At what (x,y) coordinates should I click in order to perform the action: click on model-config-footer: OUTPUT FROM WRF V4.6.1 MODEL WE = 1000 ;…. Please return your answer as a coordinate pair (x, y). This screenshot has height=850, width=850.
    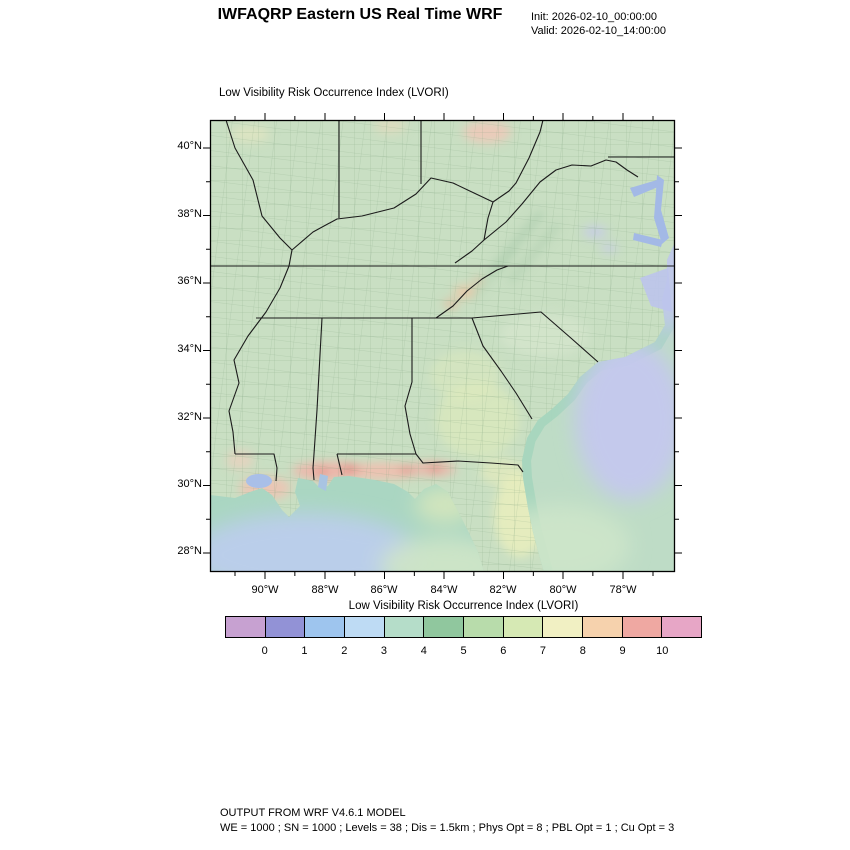
    Looking at the image, I should click on (447, 821).